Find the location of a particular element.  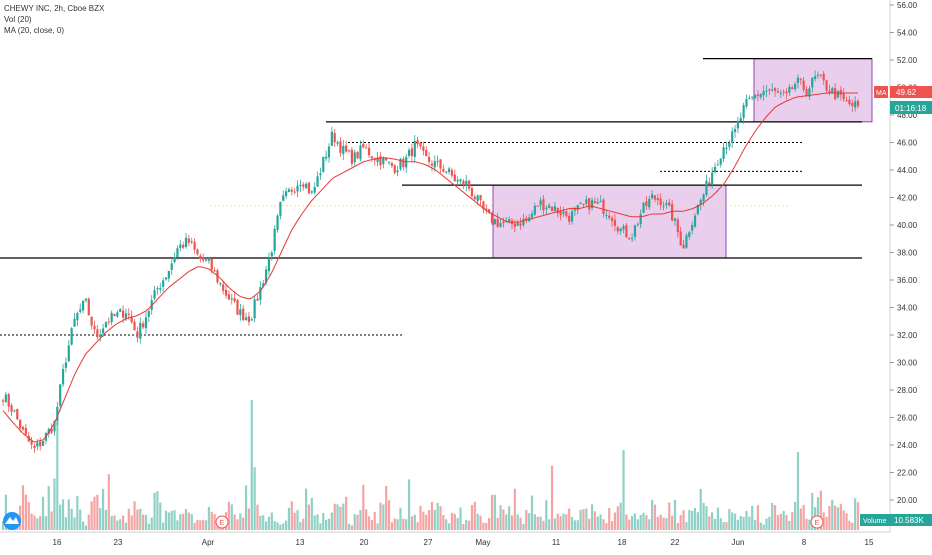

price-tick-label: 26.00 is located at coordinates (907, 418).